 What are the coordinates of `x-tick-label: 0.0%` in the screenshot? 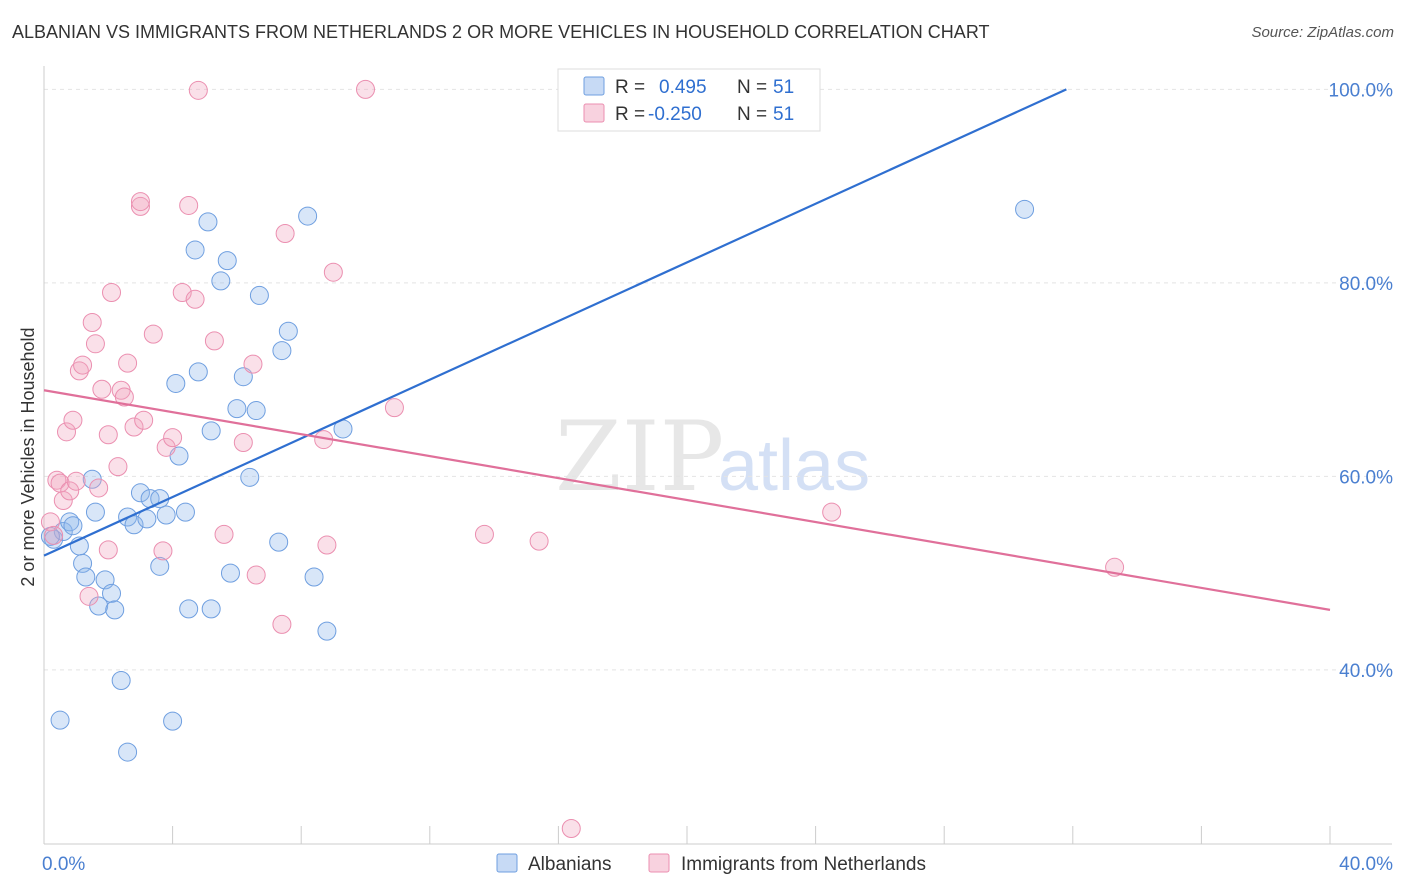 It's located at (63, 864).